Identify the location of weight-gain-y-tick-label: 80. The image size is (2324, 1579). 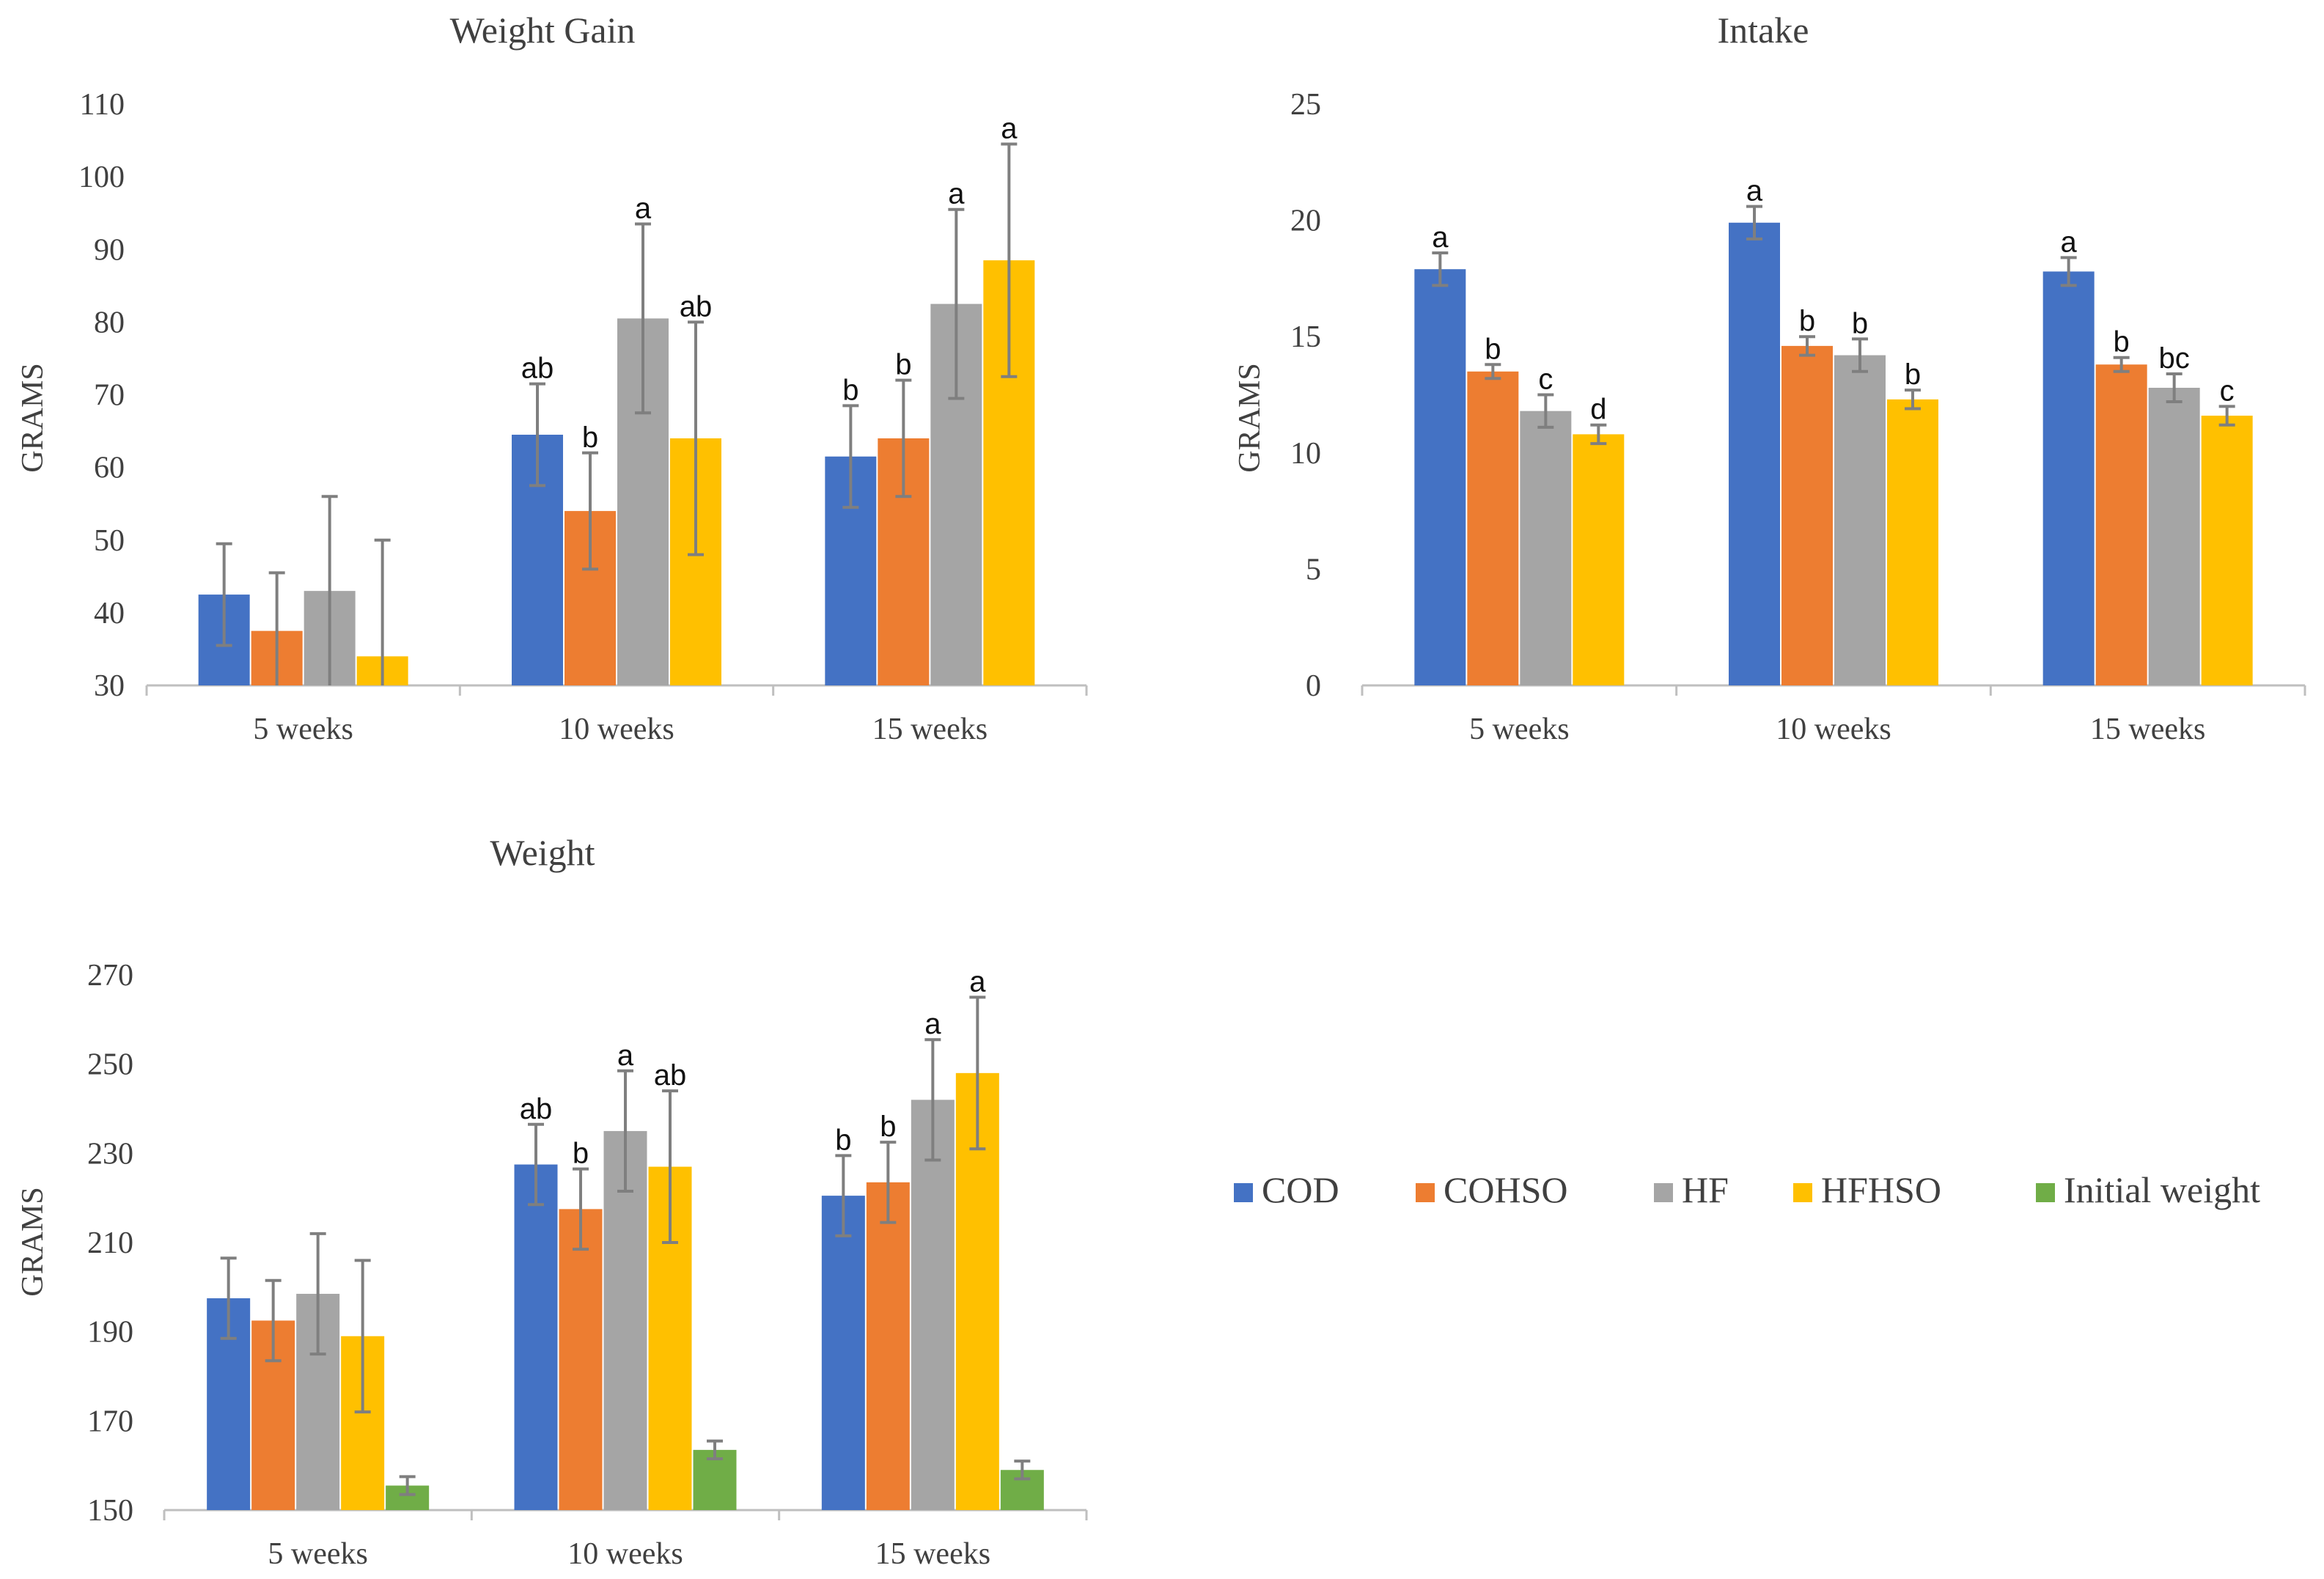
(109, 322).